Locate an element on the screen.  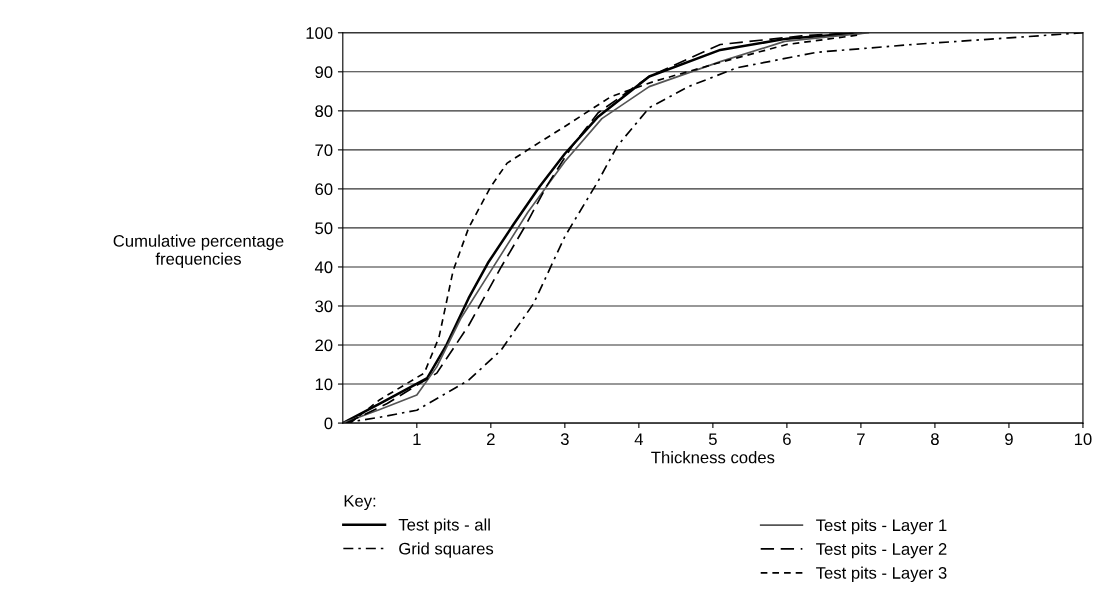
x-tick-label: 6 is located at coordinates (787, 439).